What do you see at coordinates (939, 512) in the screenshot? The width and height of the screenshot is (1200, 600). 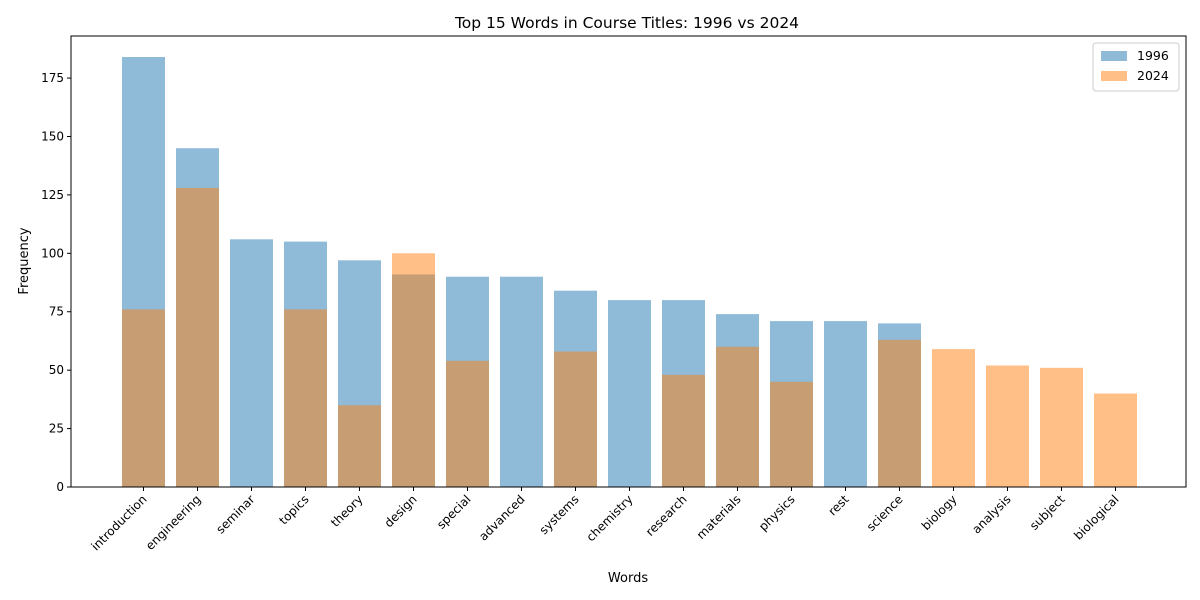 I see `x-tick-label-biology: biology` at bounding box center [939, 512].